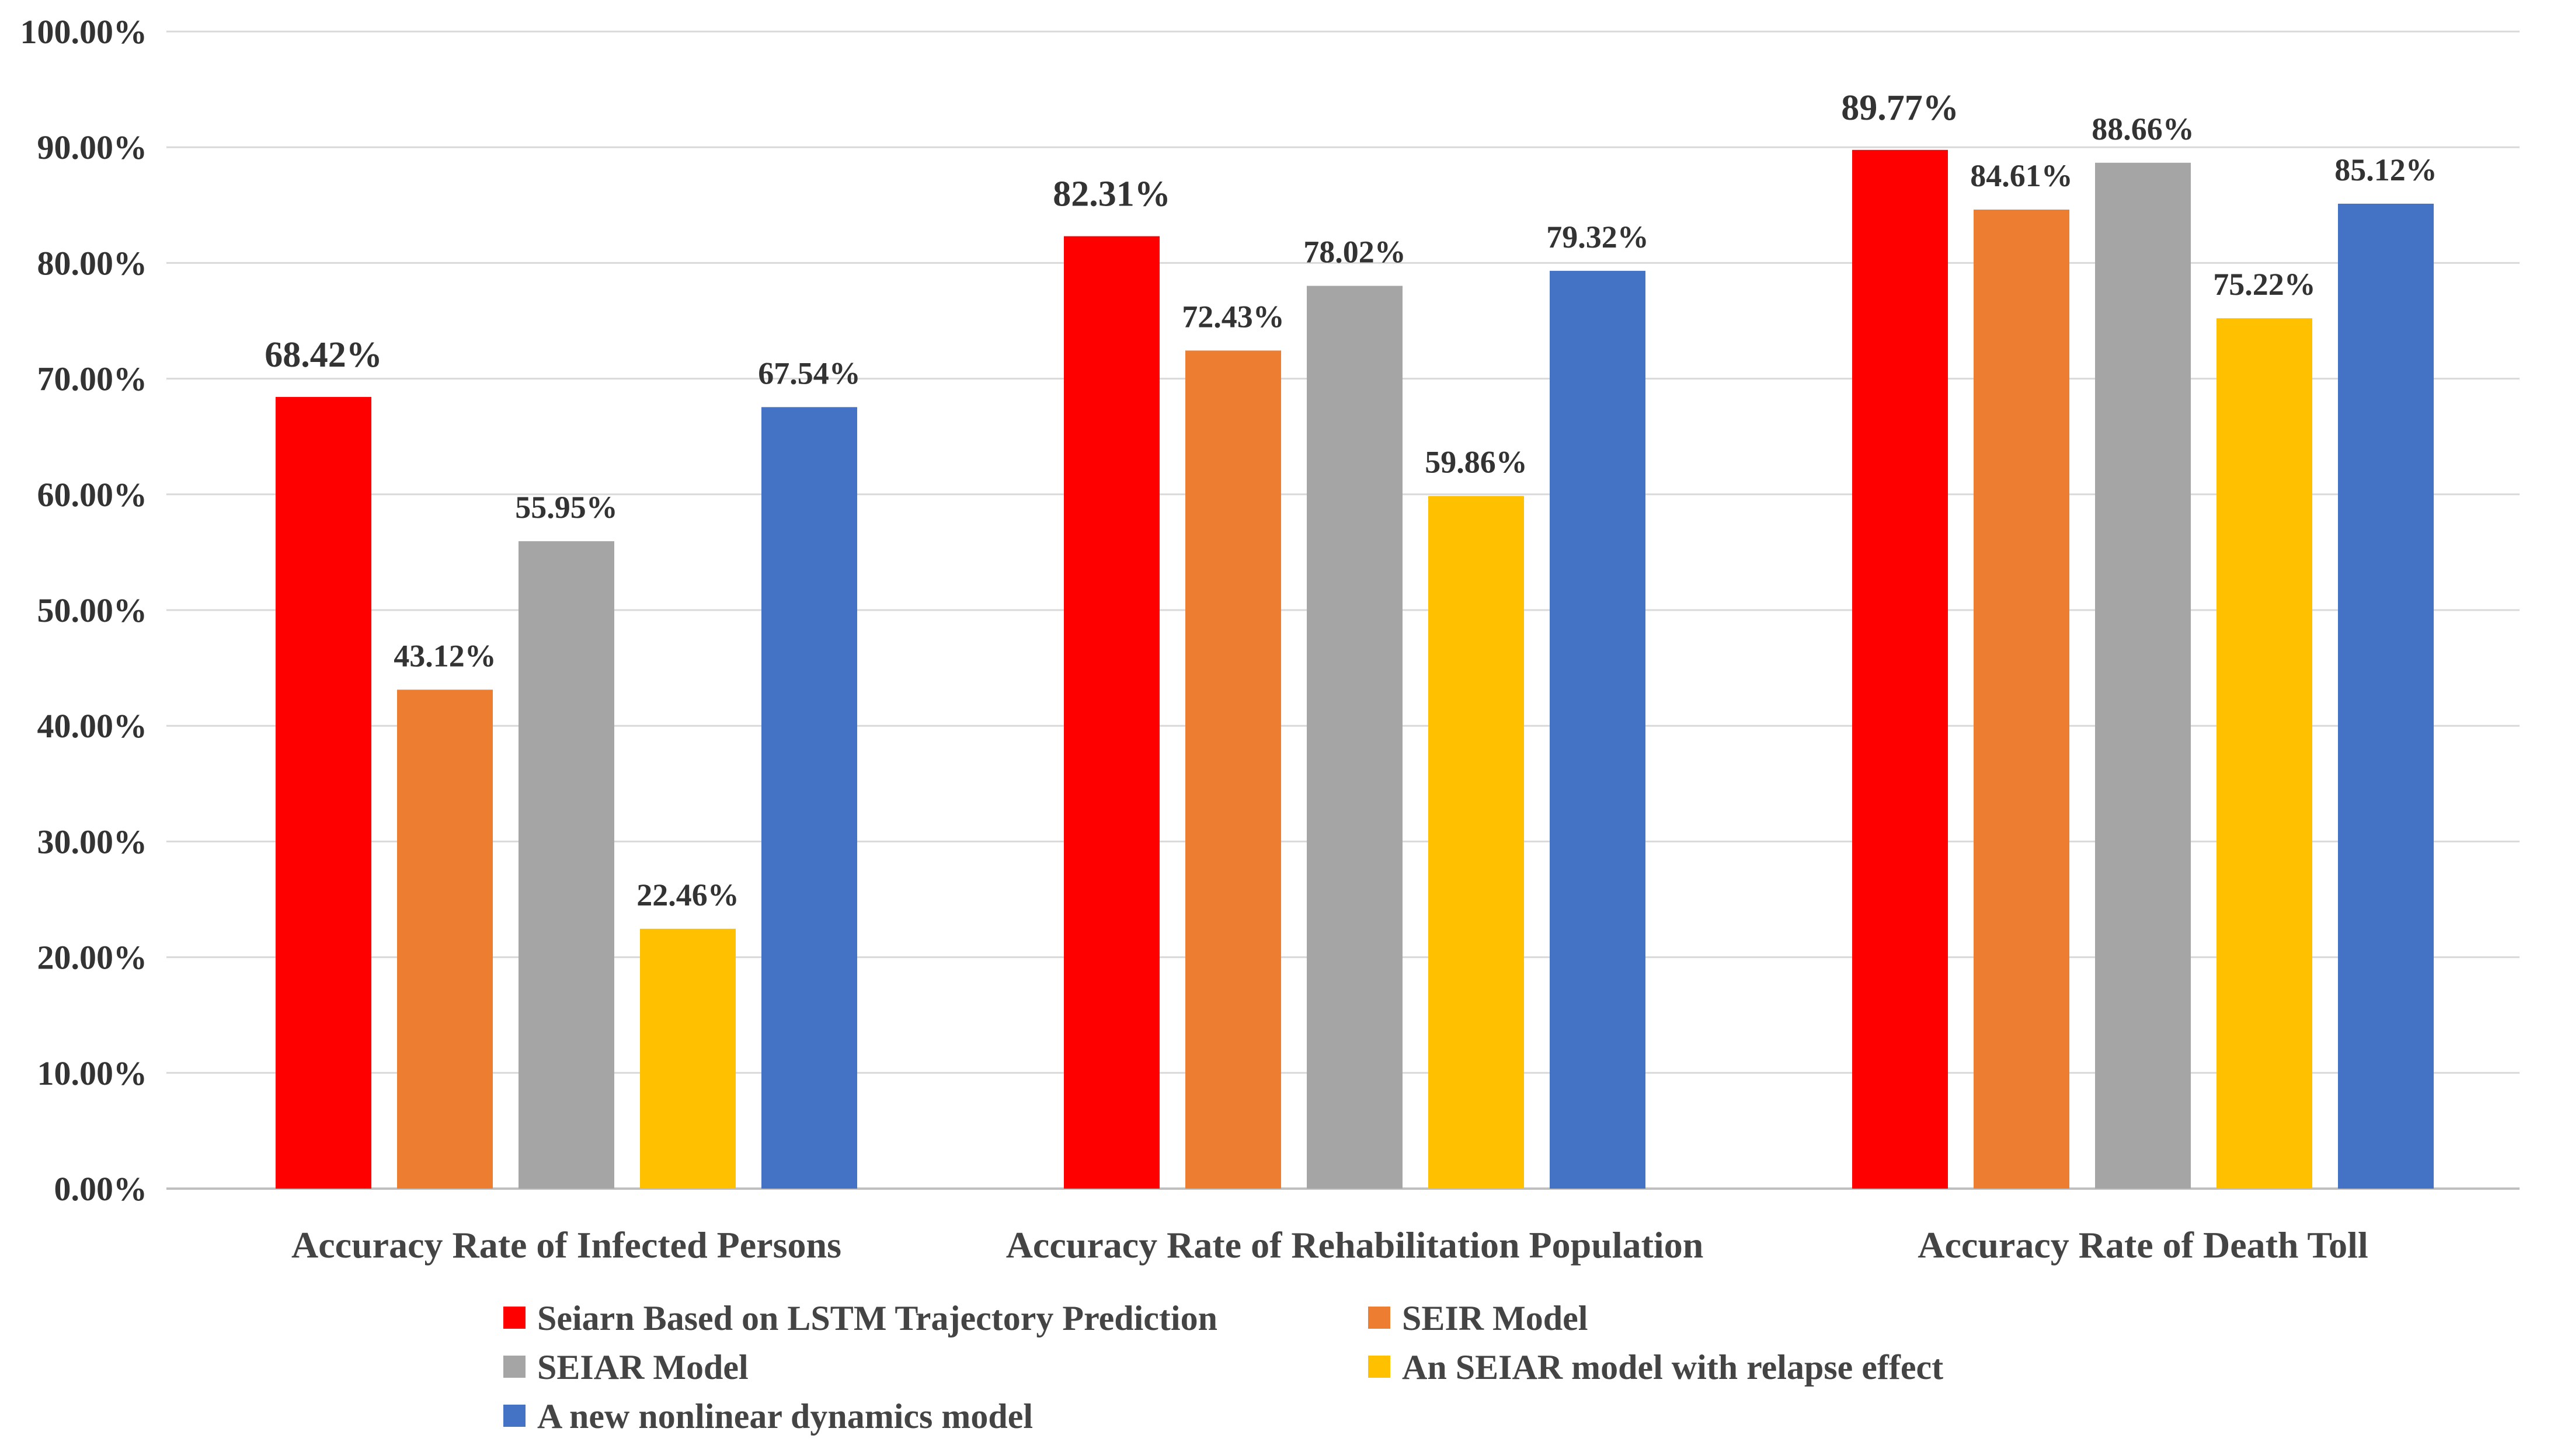 This screenshot has width=2554, height=1456. I want to click on data-label: 78.02%, so click(1354, 252).